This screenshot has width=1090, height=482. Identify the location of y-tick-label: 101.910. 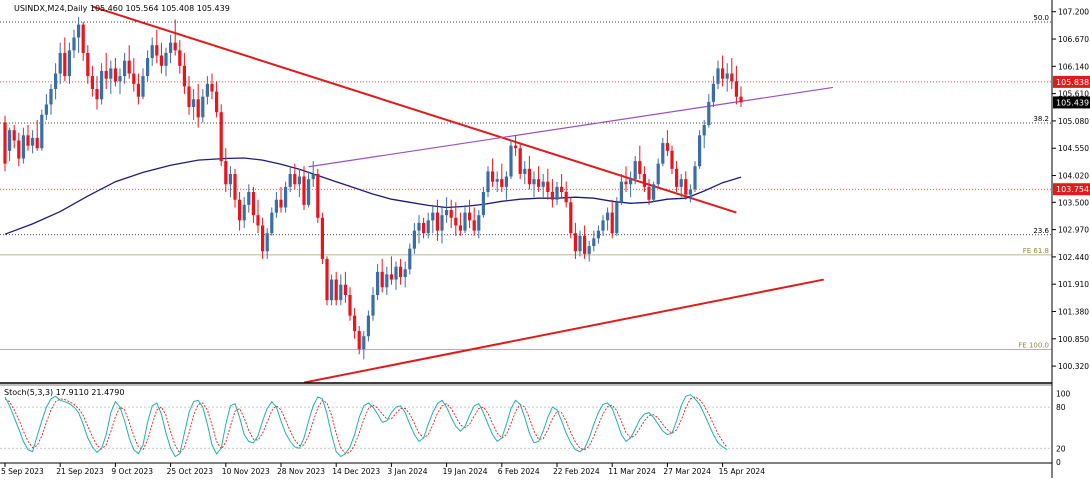
(1073, 284).